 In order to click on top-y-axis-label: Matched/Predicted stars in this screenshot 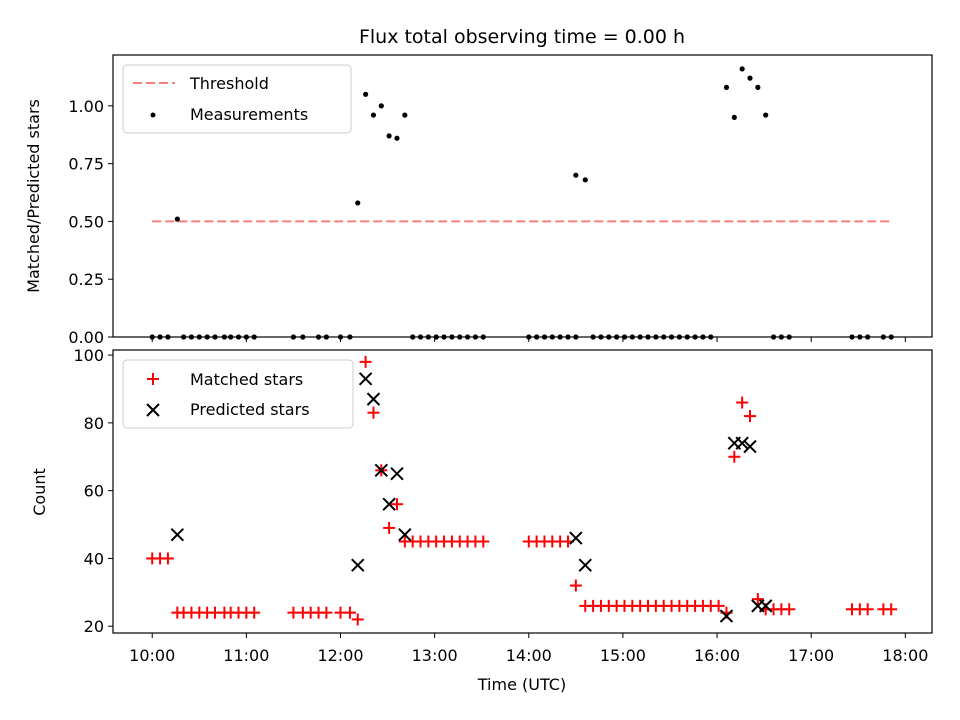, I will do `click(33, 196)`.